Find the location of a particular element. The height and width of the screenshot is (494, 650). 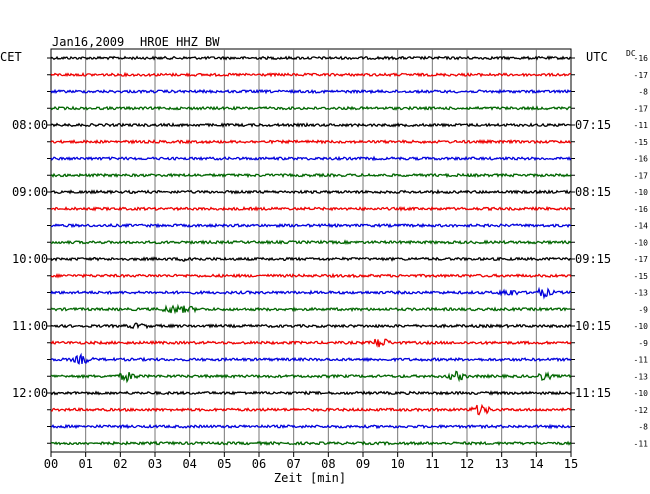

x-tick-label: 06 is located at coordinates (259, 464).